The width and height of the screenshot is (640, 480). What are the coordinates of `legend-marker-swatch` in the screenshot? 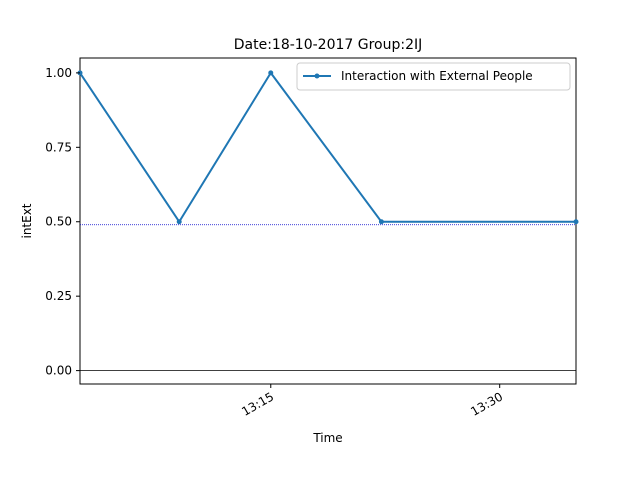 It's located at (317, 76).